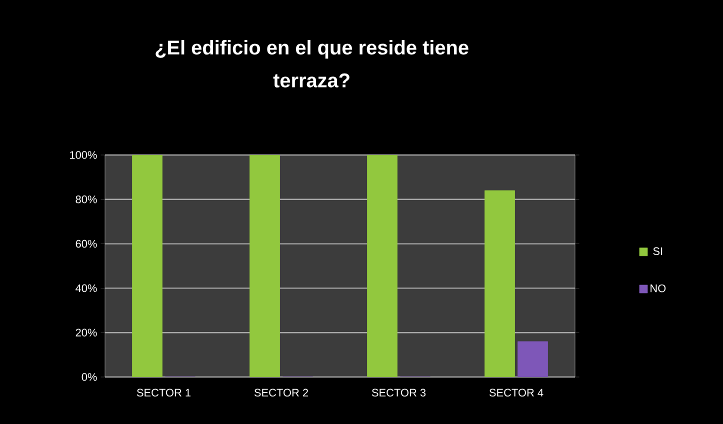  Describe the element at coordinates (89, 377) in the screenshot. I see `y-tick-label: 0%` at that location.